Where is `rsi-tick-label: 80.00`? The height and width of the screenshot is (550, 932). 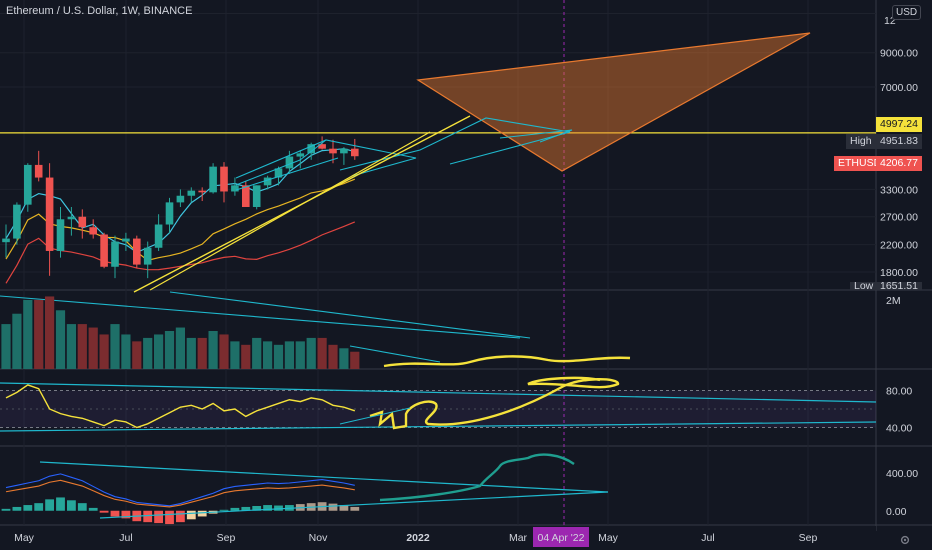
rsi-tick-label: 80.00 is located at coordinates (899, 392).